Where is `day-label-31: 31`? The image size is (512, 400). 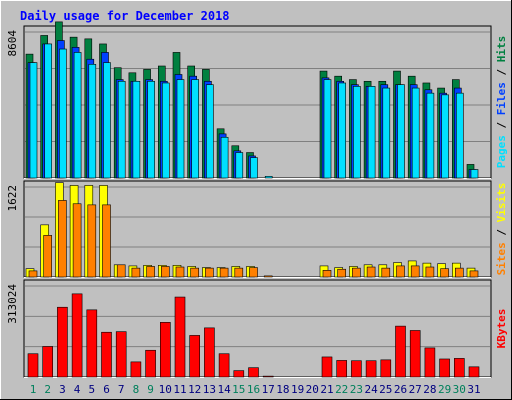
day-label-31: 31 is located at coordinates (473, 389).